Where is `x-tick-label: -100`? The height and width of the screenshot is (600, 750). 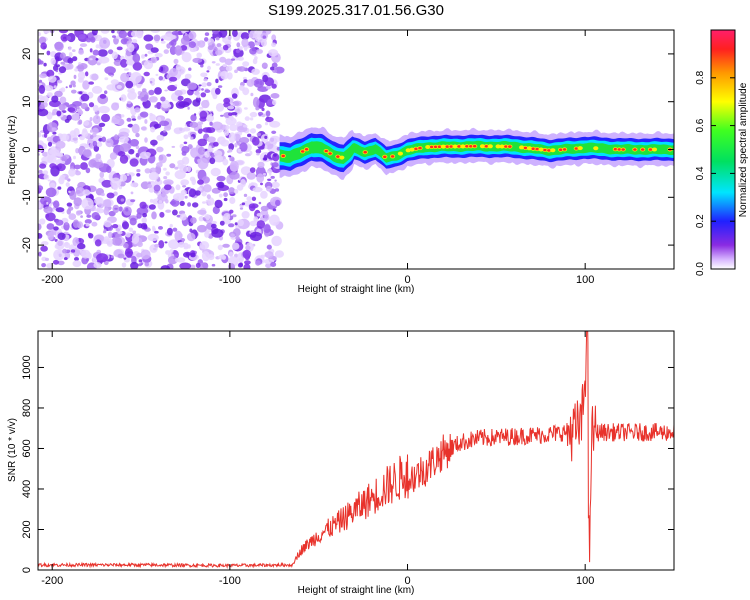
x-tick-label: -100 is located at coordinates (230, 581).